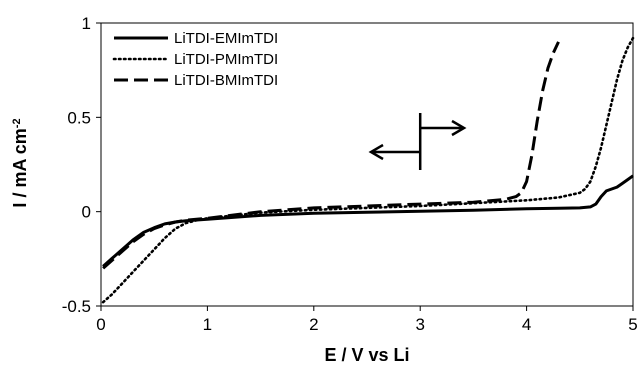  I want to click on legend: LiTDI-EMImTDI LiTDI-PMImTDI LiTDI-BMImTDI, so click(195, 59).